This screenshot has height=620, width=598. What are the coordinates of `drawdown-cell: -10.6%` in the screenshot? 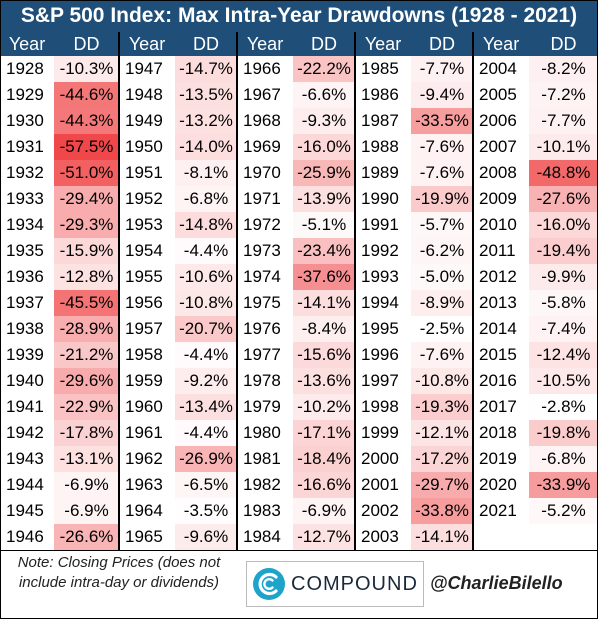 It's located at (206, 277).